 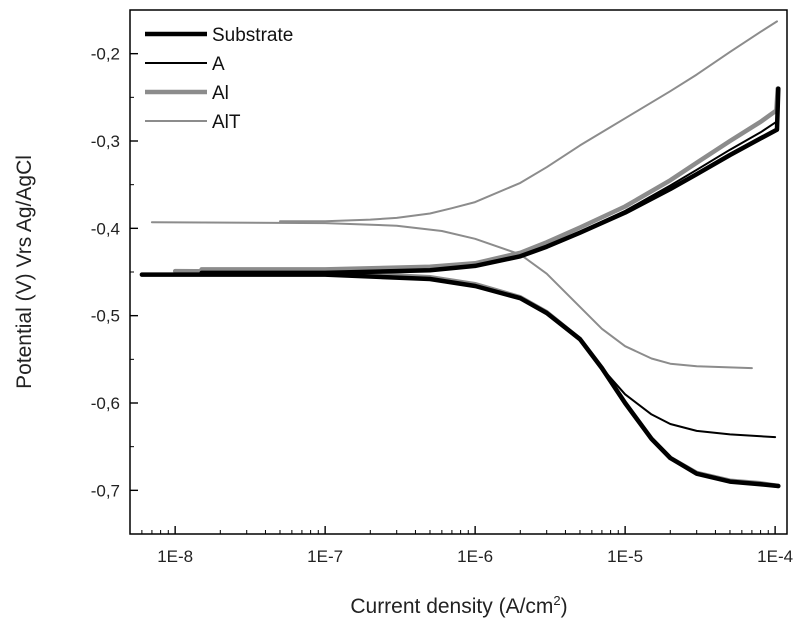 I want to click on x-tick-label: 1E-7, so click(x=325, y=556).